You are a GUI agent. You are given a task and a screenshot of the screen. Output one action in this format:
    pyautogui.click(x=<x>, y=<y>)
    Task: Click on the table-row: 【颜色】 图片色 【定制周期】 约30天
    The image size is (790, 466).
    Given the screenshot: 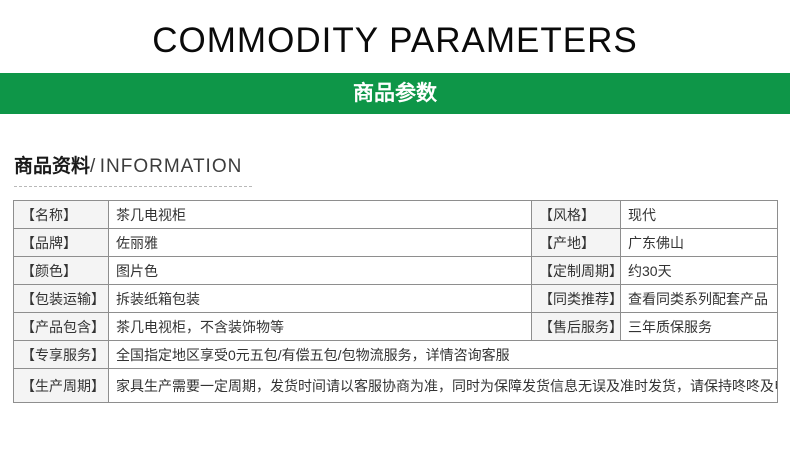 What is the action you would take?
    pyautogui.click(x=395, y=270)
    